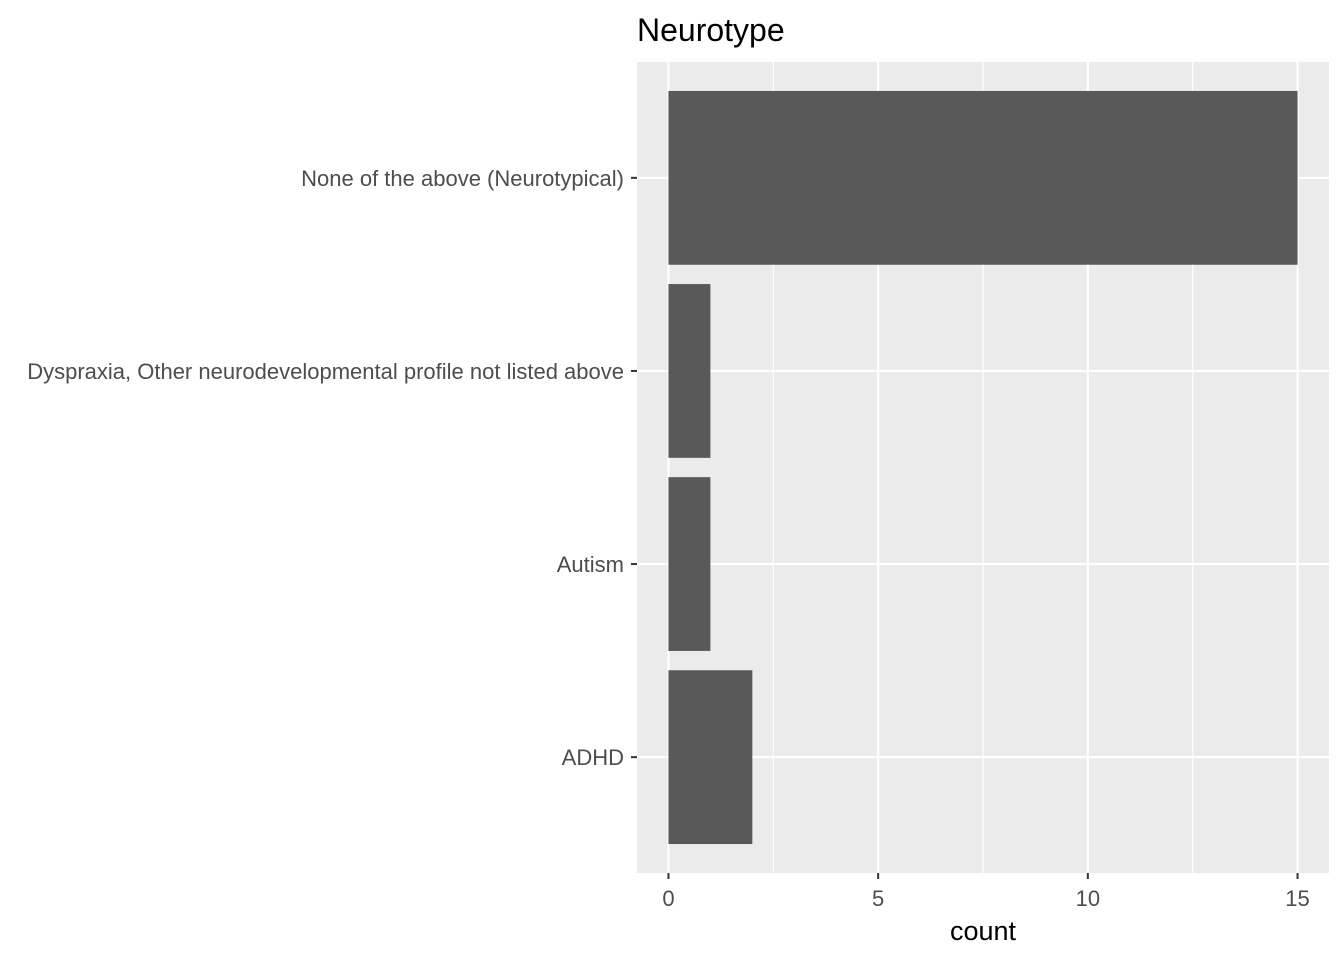 The image size is (1344, 965). I want to click on y-tick-label: None of the above (Neurotypical), so click(462, 178).